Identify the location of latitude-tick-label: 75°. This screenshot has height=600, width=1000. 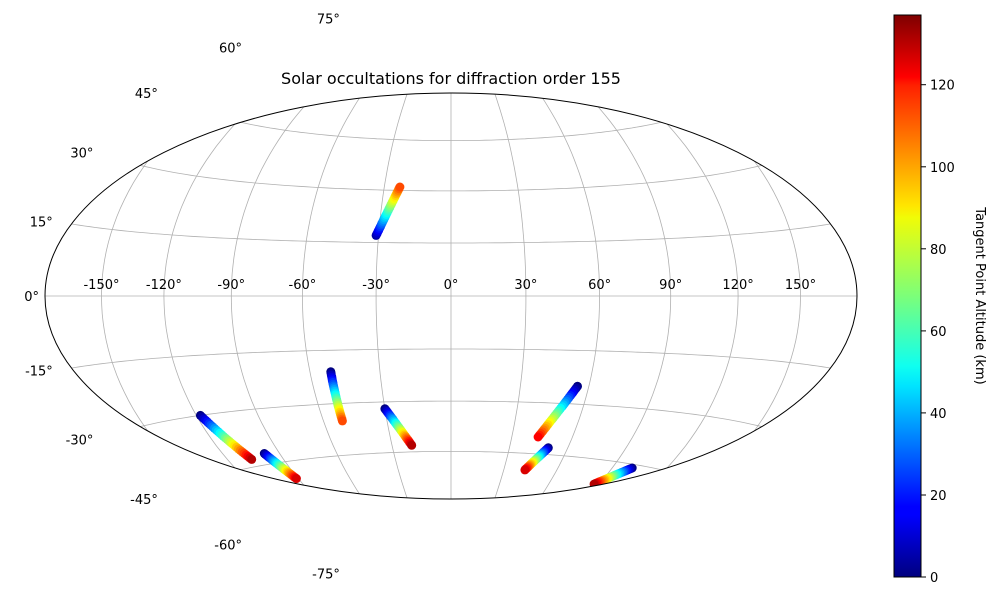
(328, 20).